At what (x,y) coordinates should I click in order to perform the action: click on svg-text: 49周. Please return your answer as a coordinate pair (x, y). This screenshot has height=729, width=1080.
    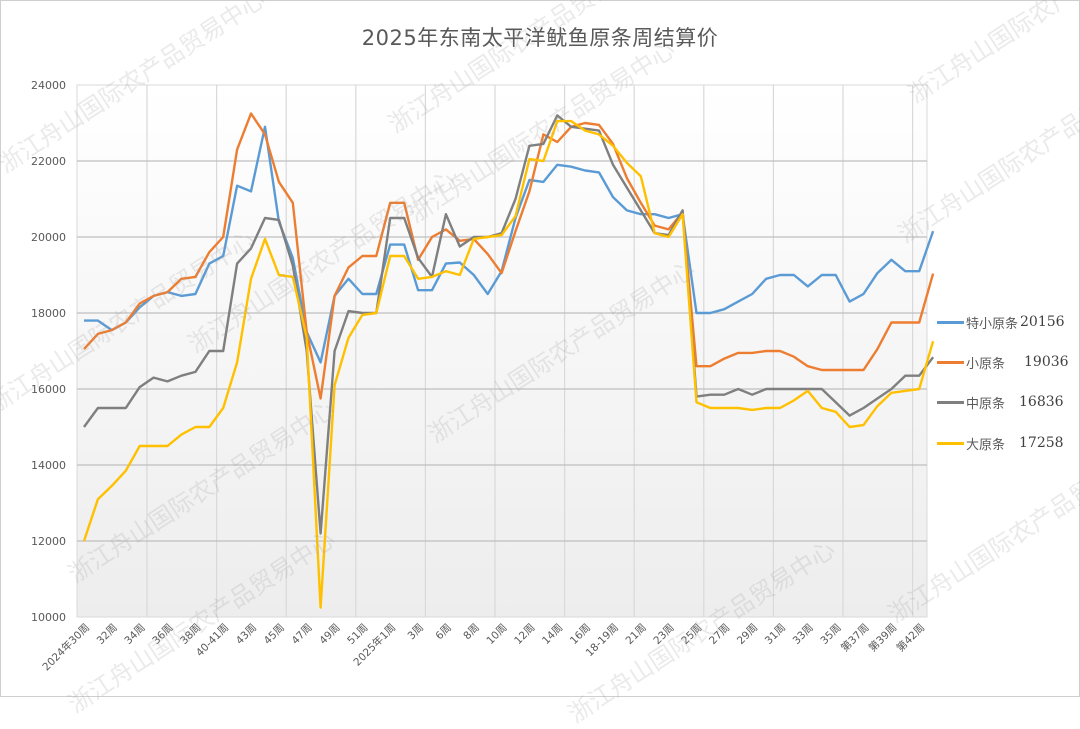
    Looking at the image, I should click on (329, 634).